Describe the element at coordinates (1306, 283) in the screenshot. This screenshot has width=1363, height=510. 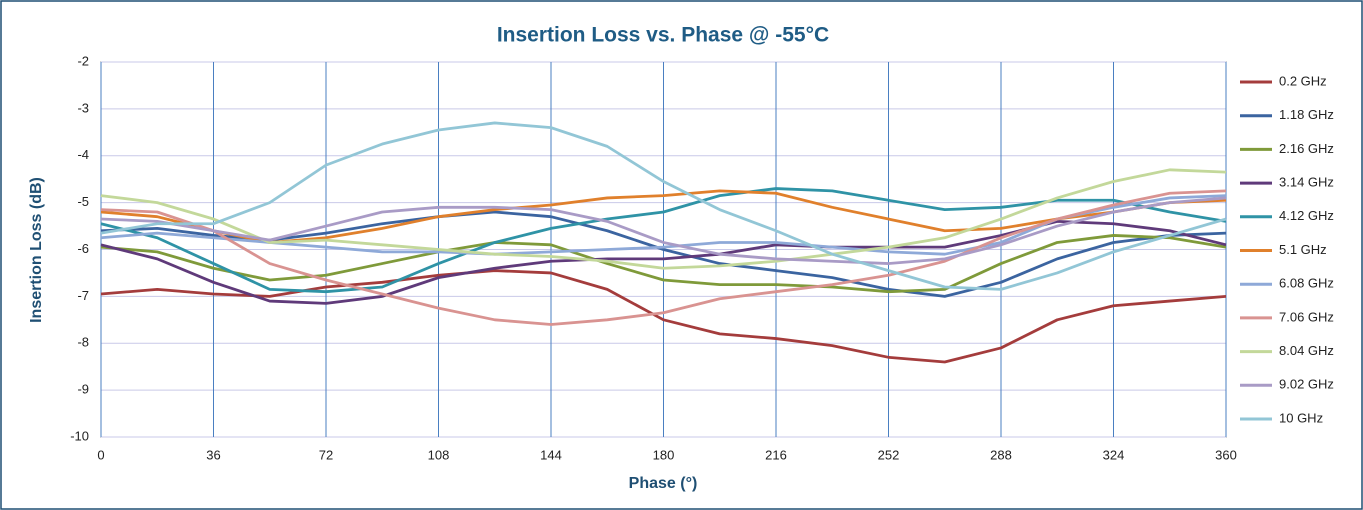
I see `legend-label: 6.08 GHz` at that location.